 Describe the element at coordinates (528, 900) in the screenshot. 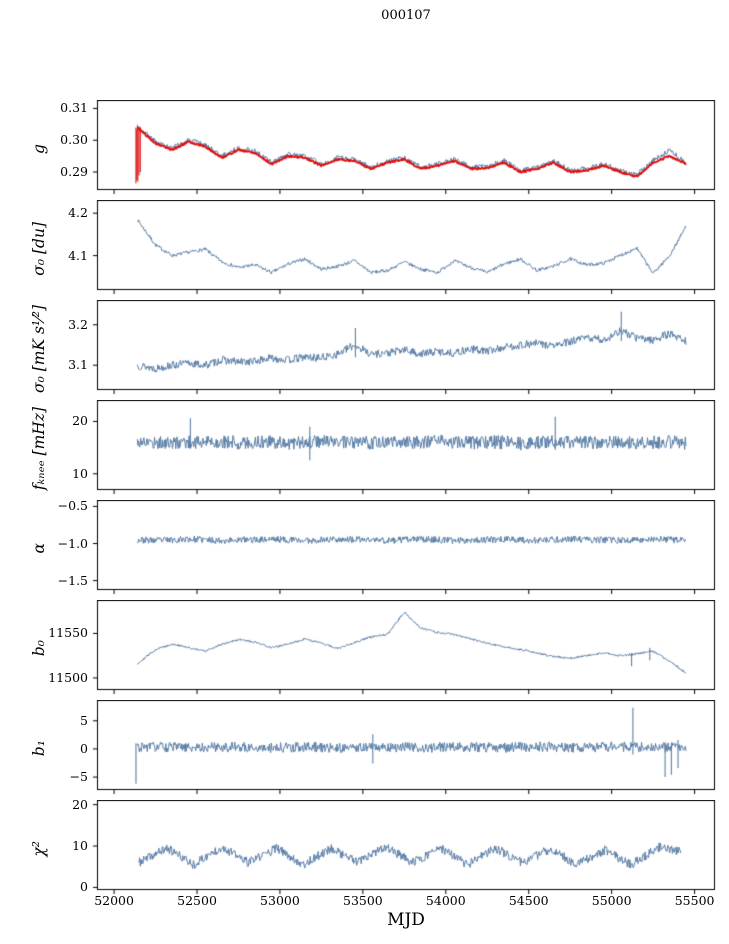

I see `x-tick-label: 54500` at that location.